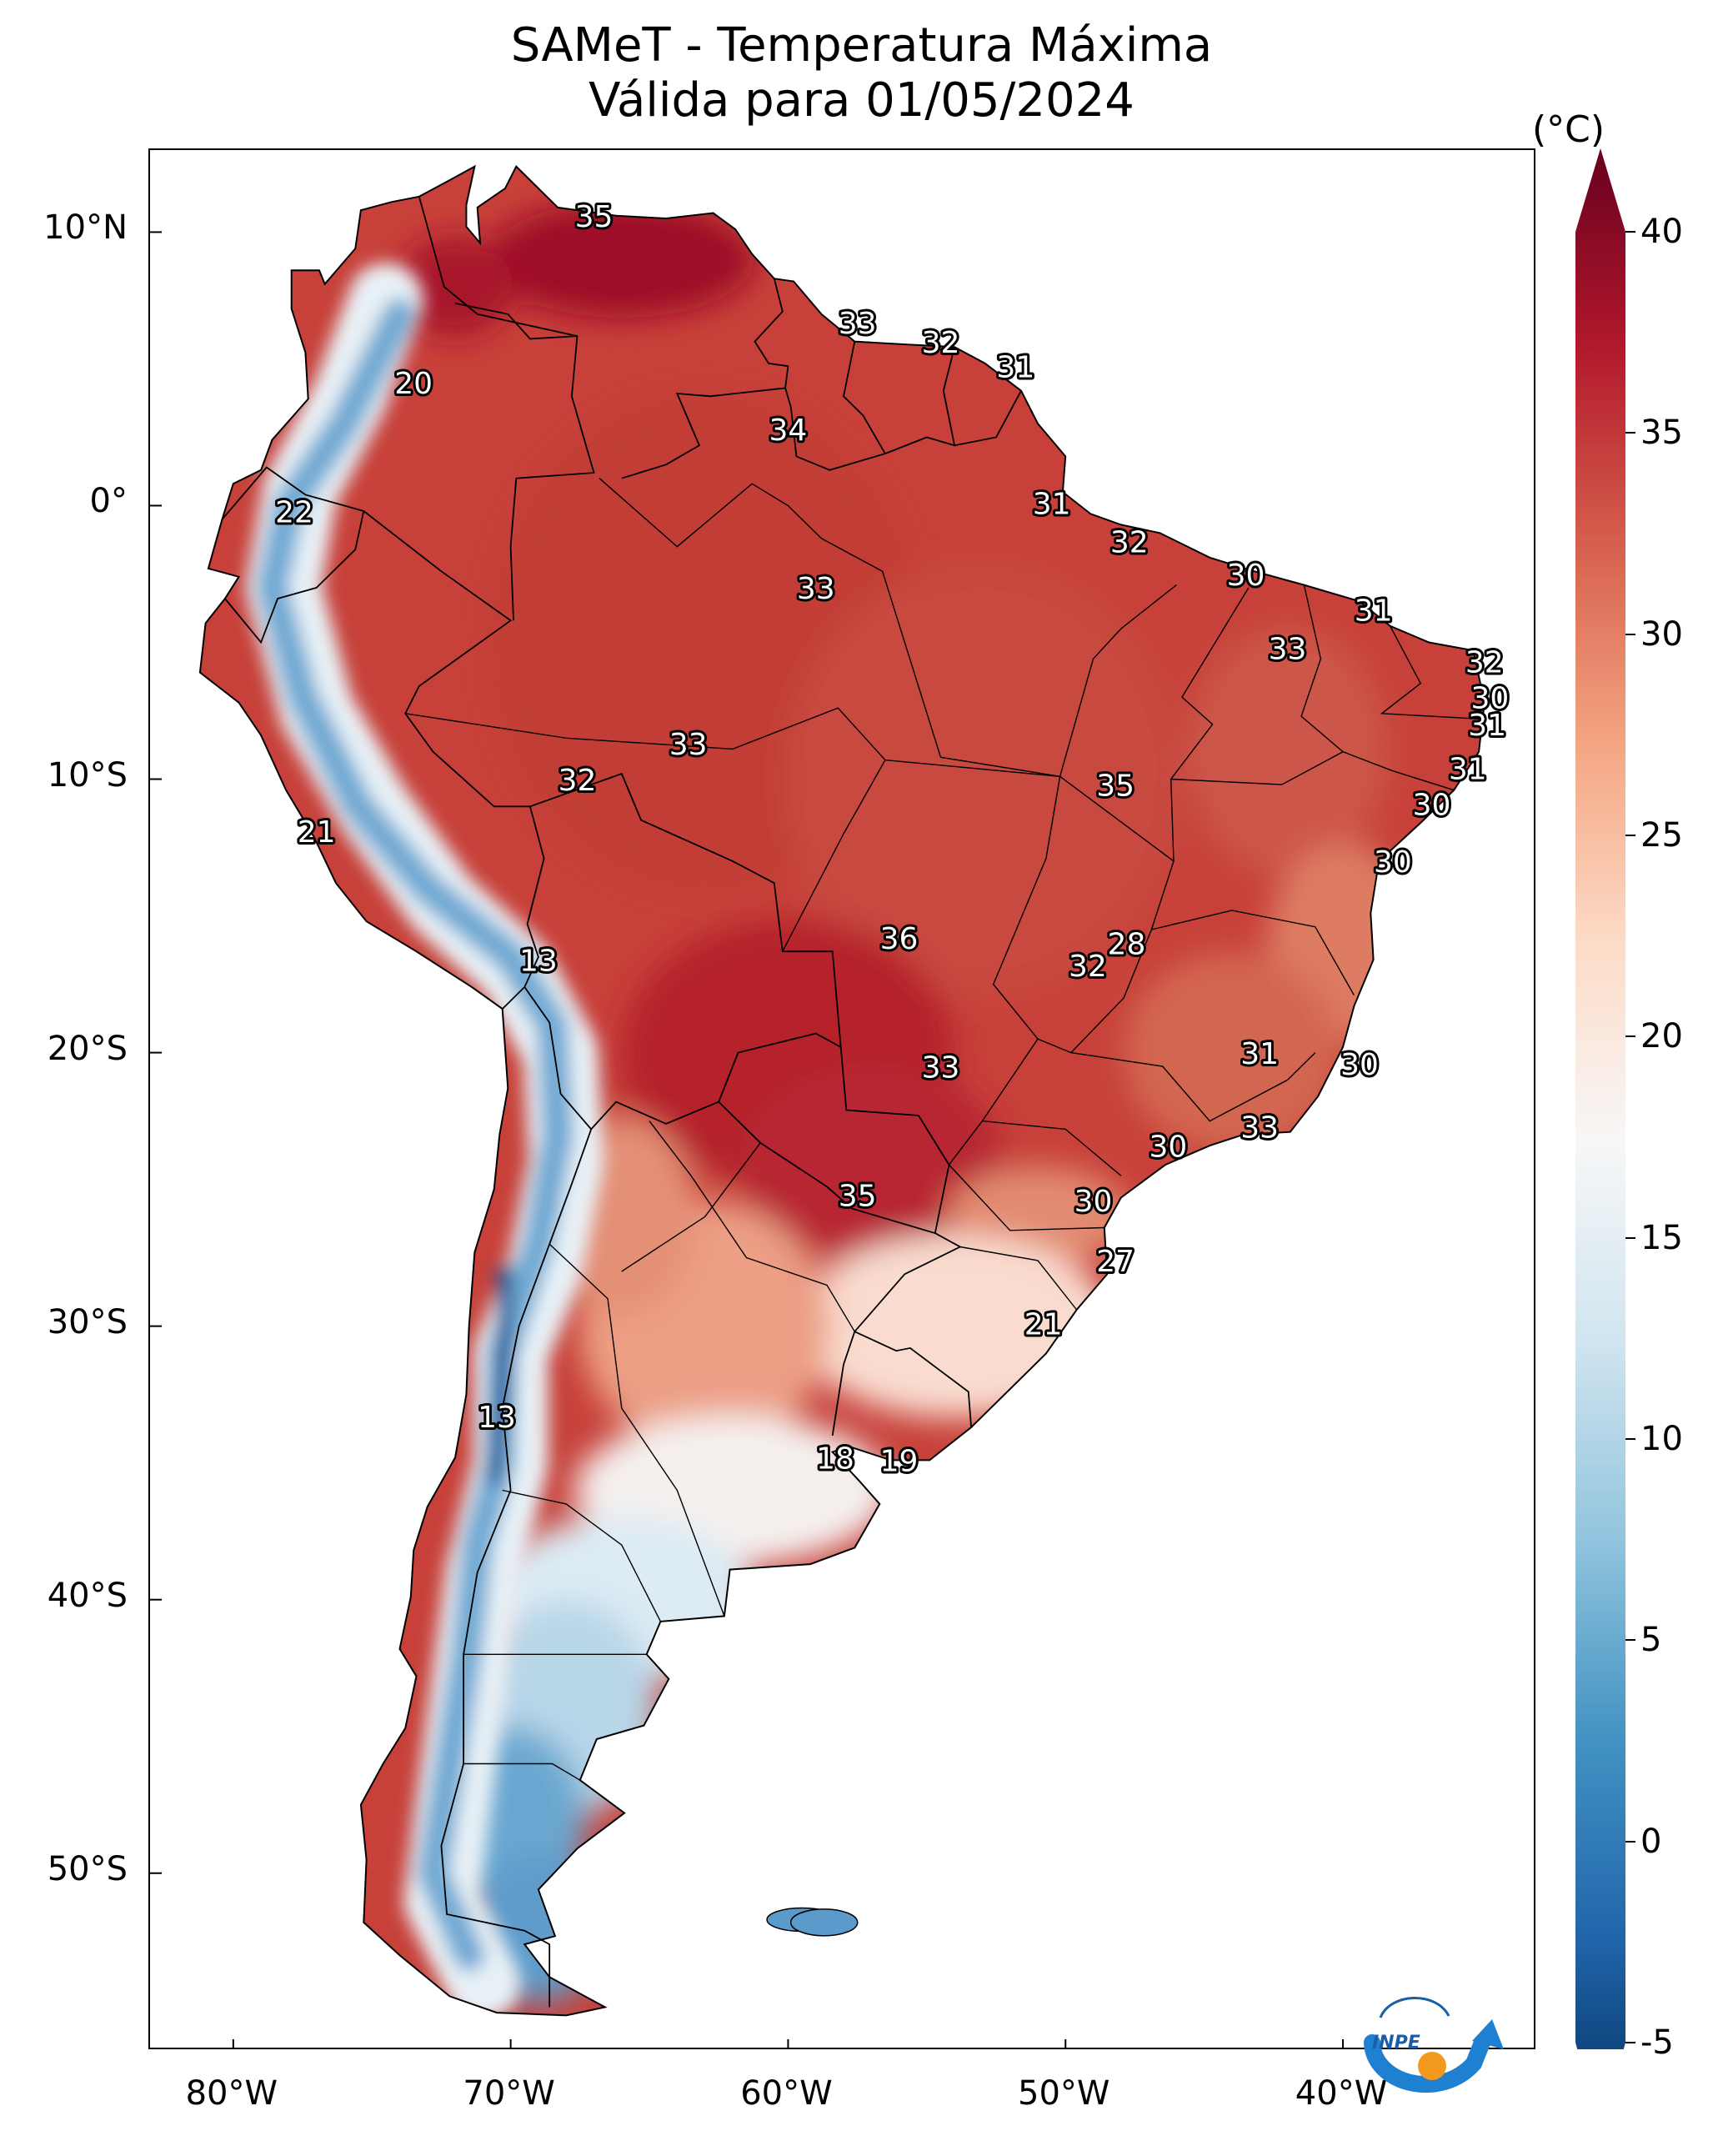 This screenshot has width=1723, height=2156. What do you see at coordinates (86, 228) in the screenshot?
I see `lat-tick-label: 10°N` at bounding box center [86, 228].